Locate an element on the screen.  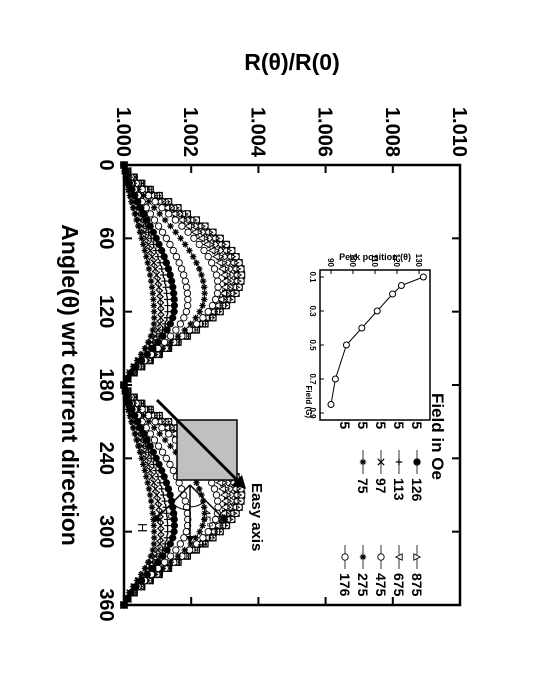
legend-label: 75 is located at coordinates (363, 486).